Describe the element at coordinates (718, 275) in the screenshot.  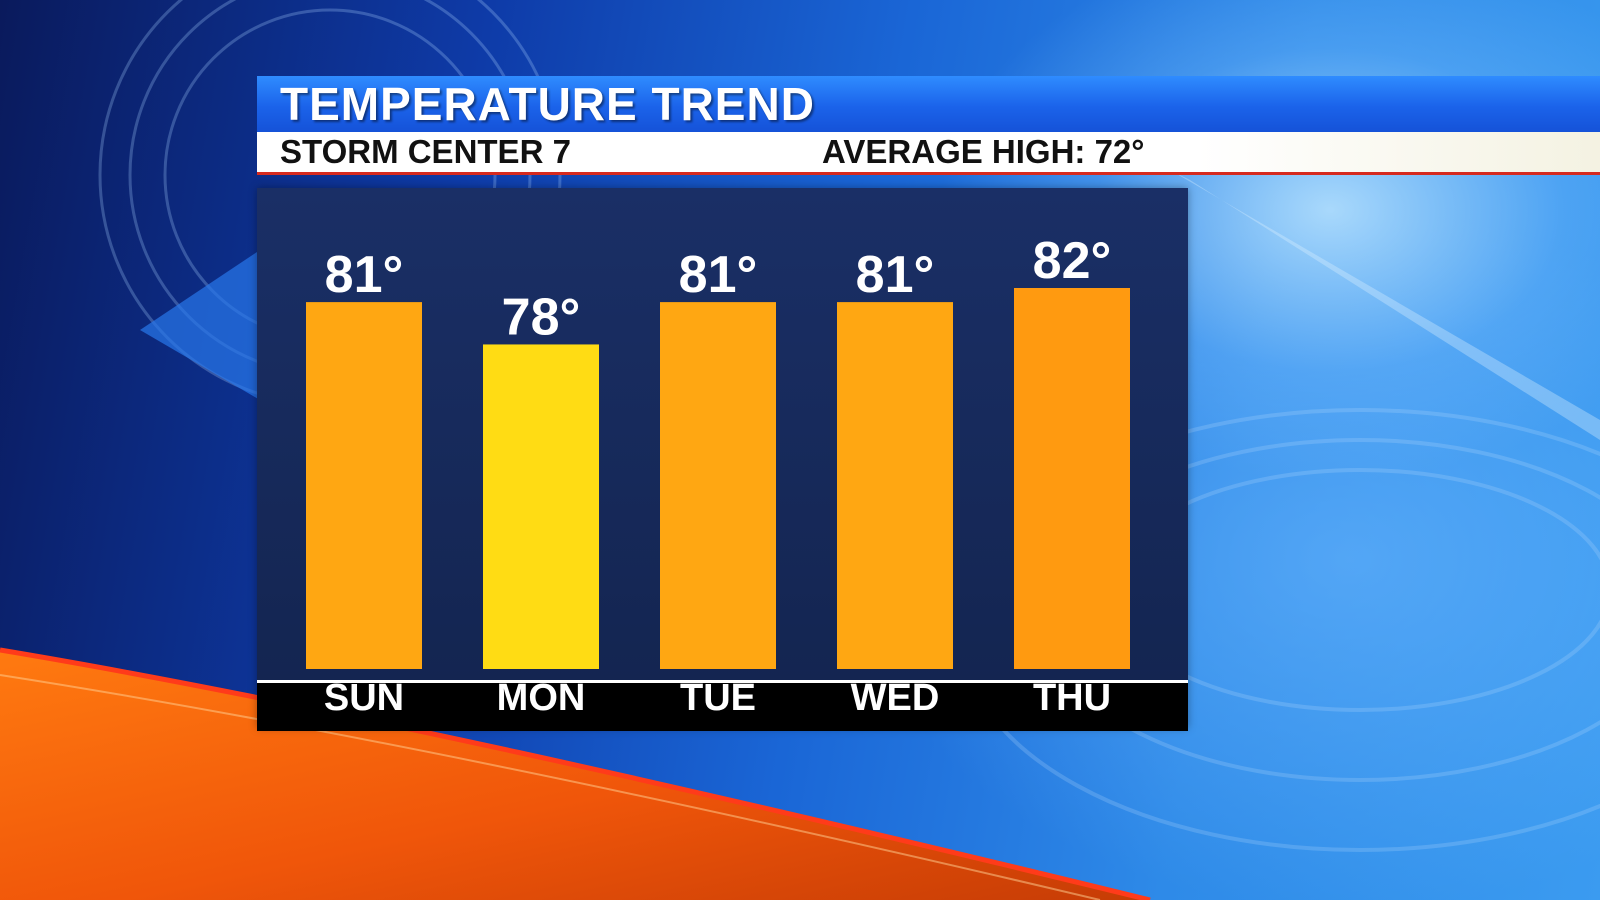
I see `value-label-tue: 81°` at that location.